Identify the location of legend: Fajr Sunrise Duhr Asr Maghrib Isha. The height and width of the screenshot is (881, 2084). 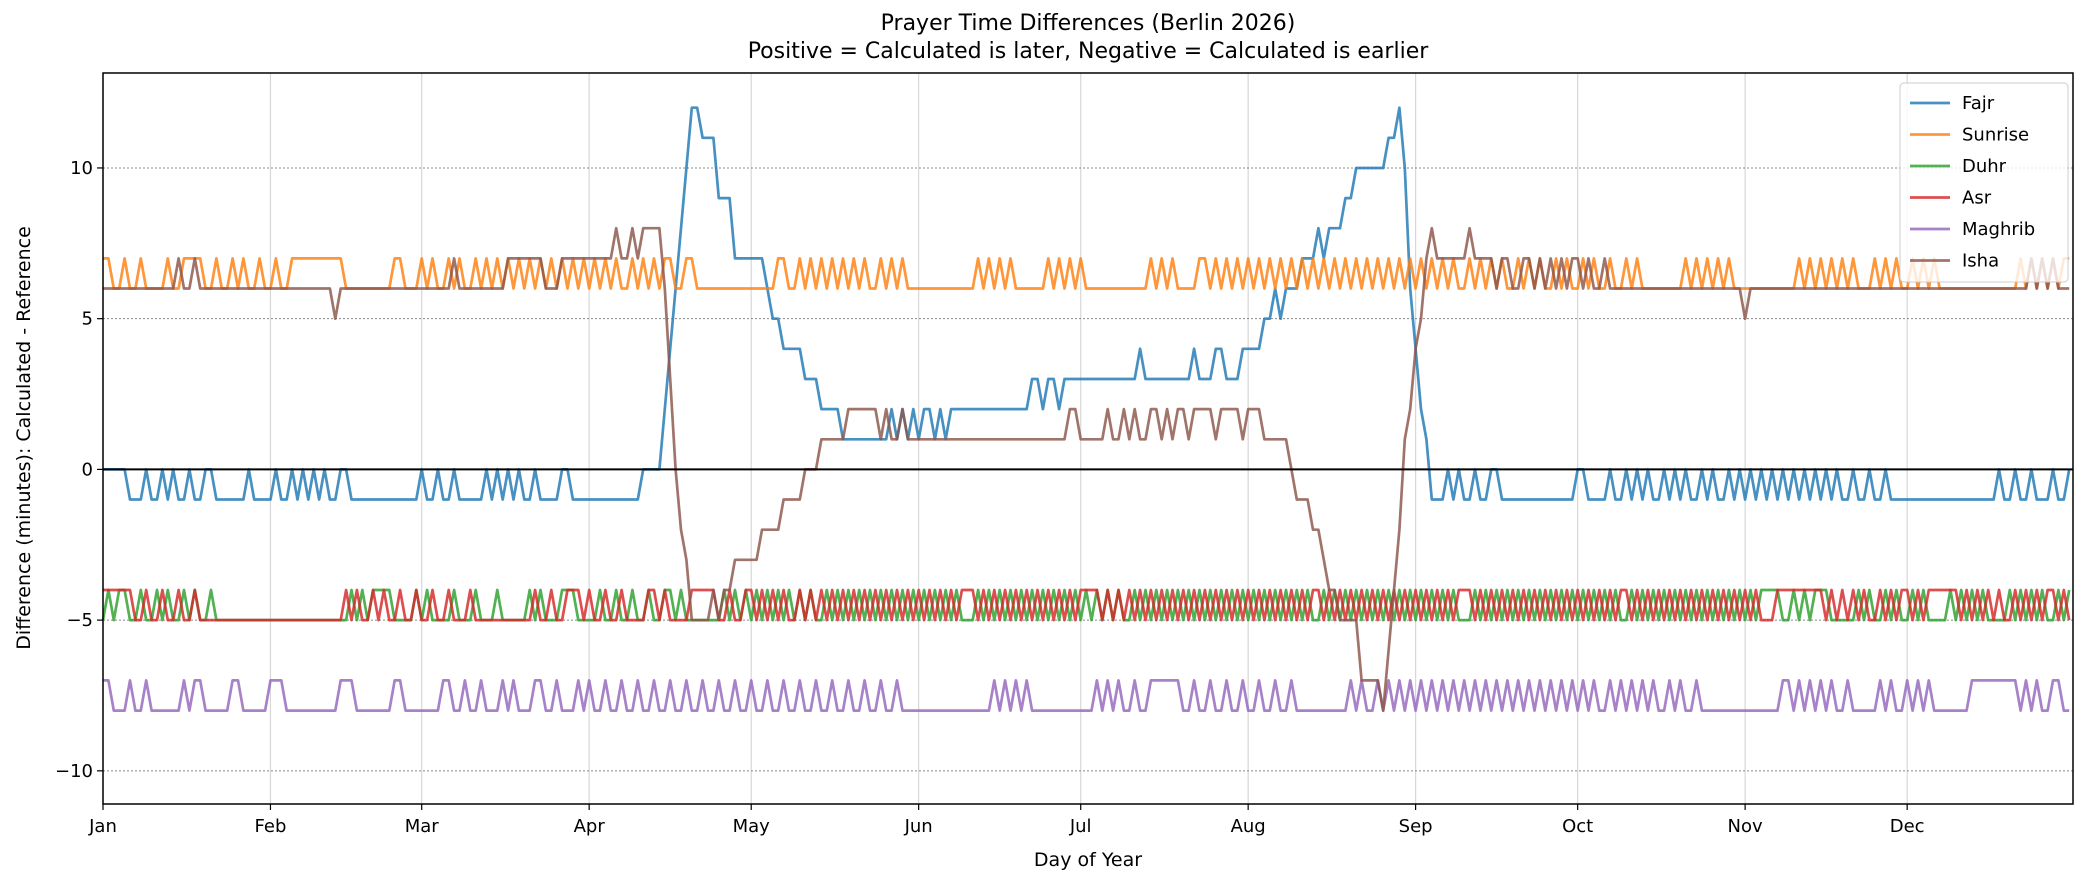
(1984, 182).